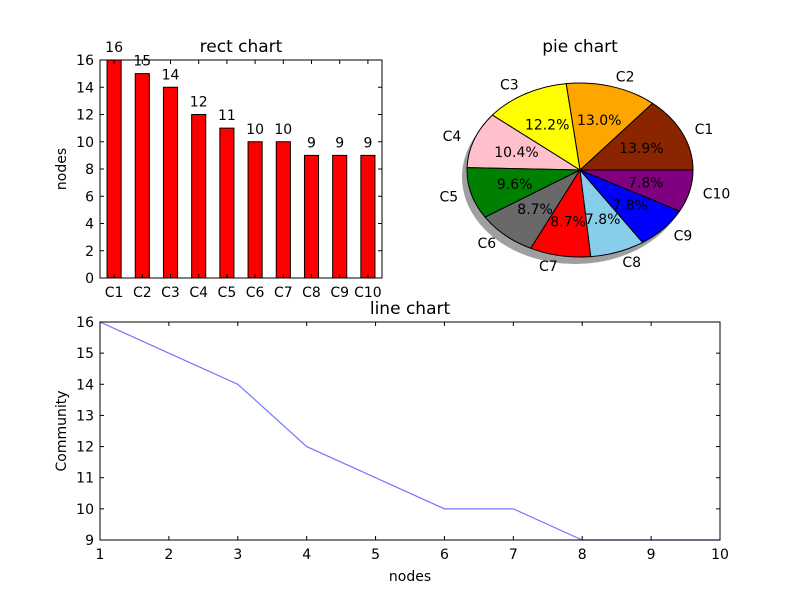 The image size is (800, 600). I want to click on pie-slice-label: C7, so click(548, 267).